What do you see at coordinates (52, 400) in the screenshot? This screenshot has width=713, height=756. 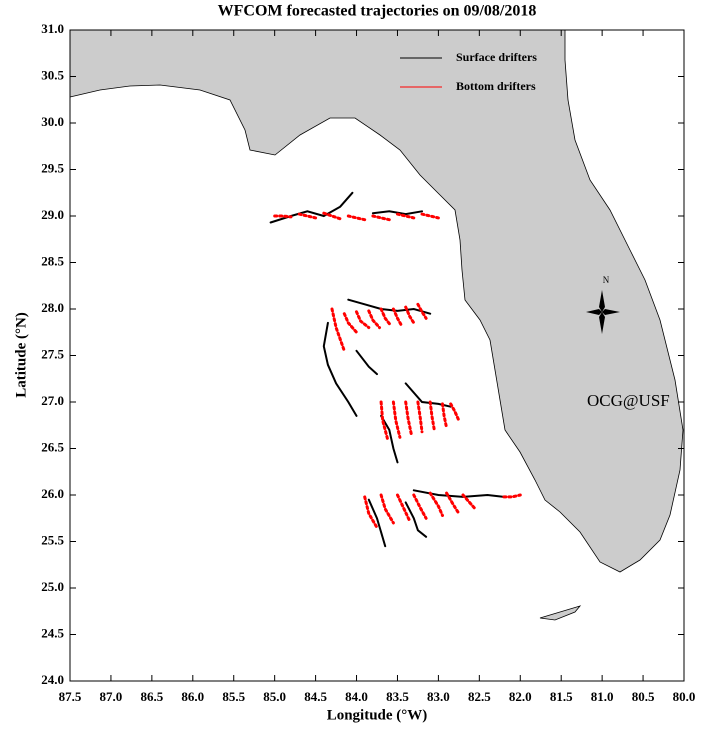 I see `y-tick-label: 27.0` at bounding box center [52, 400].